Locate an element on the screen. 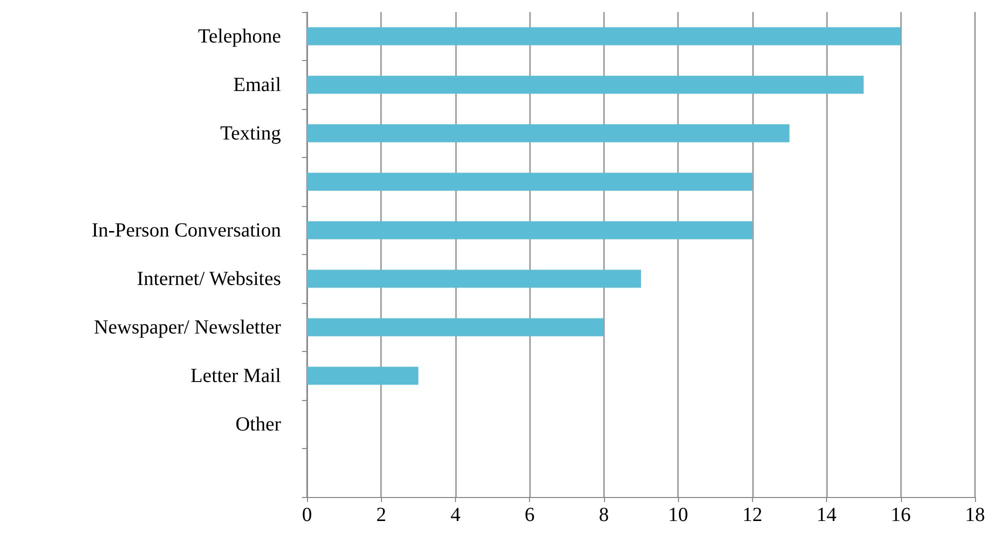 This screenshot has height=548, width=992. y-tick-label: Telephone is located at coordinates (240, 36).